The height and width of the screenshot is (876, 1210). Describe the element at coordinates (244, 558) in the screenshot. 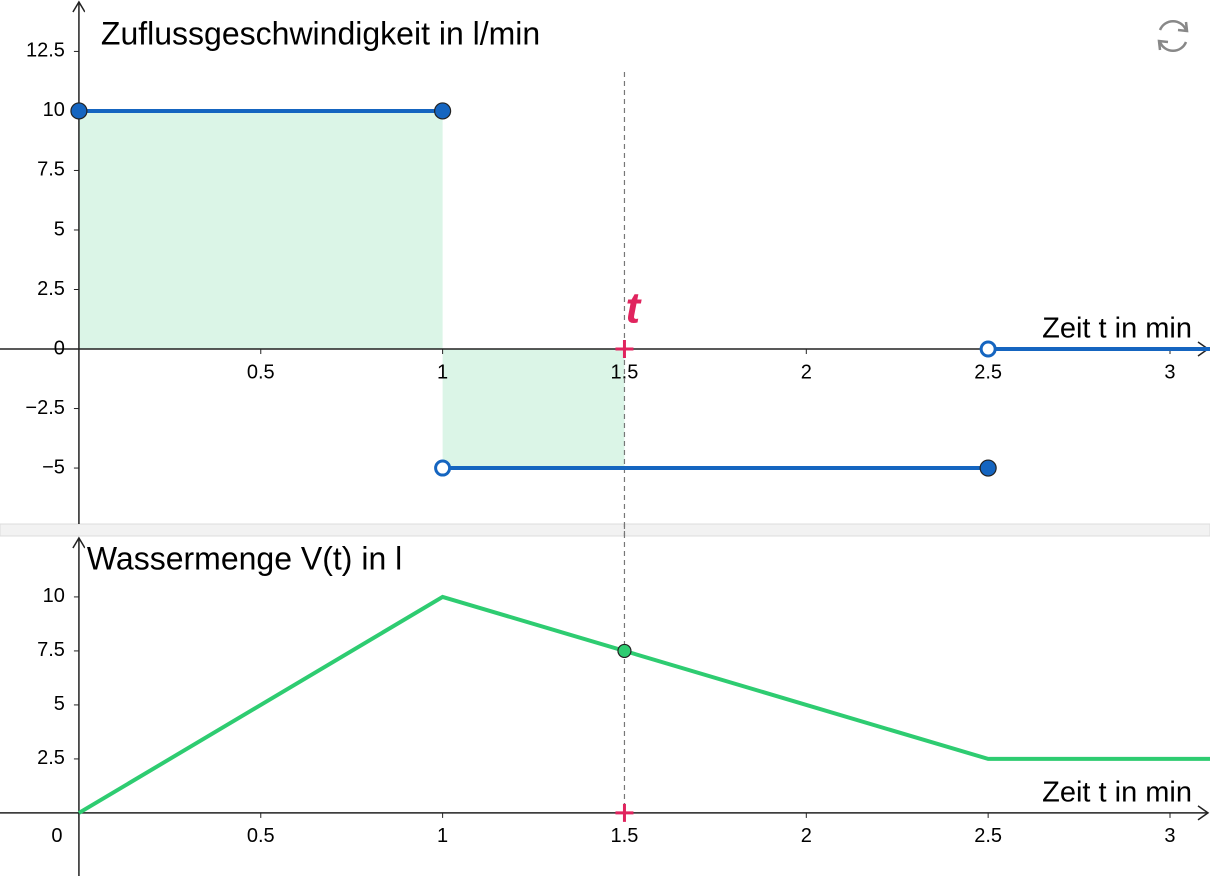

I see `chart-title: Wassermenge V(t) in l` at that location.